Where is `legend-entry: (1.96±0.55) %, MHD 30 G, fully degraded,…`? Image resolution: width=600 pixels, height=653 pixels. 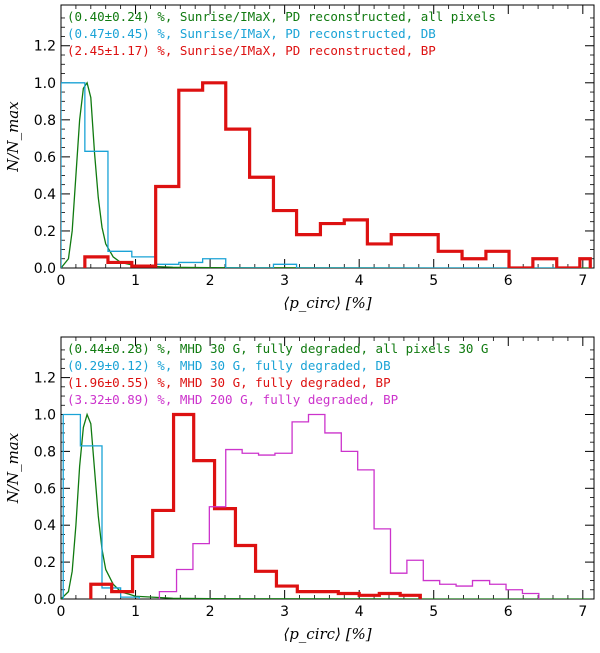 legend-entry: (1.96±0.55) %, MHD 30 G, fully degraded,… is located at coordinates (229, 382).